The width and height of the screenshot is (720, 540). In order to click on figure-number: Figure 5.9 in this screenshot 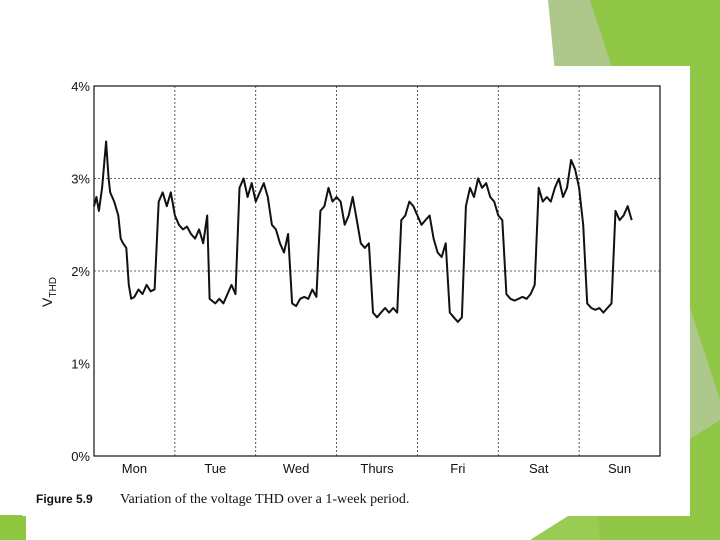, I will do `click(64, 499)`.